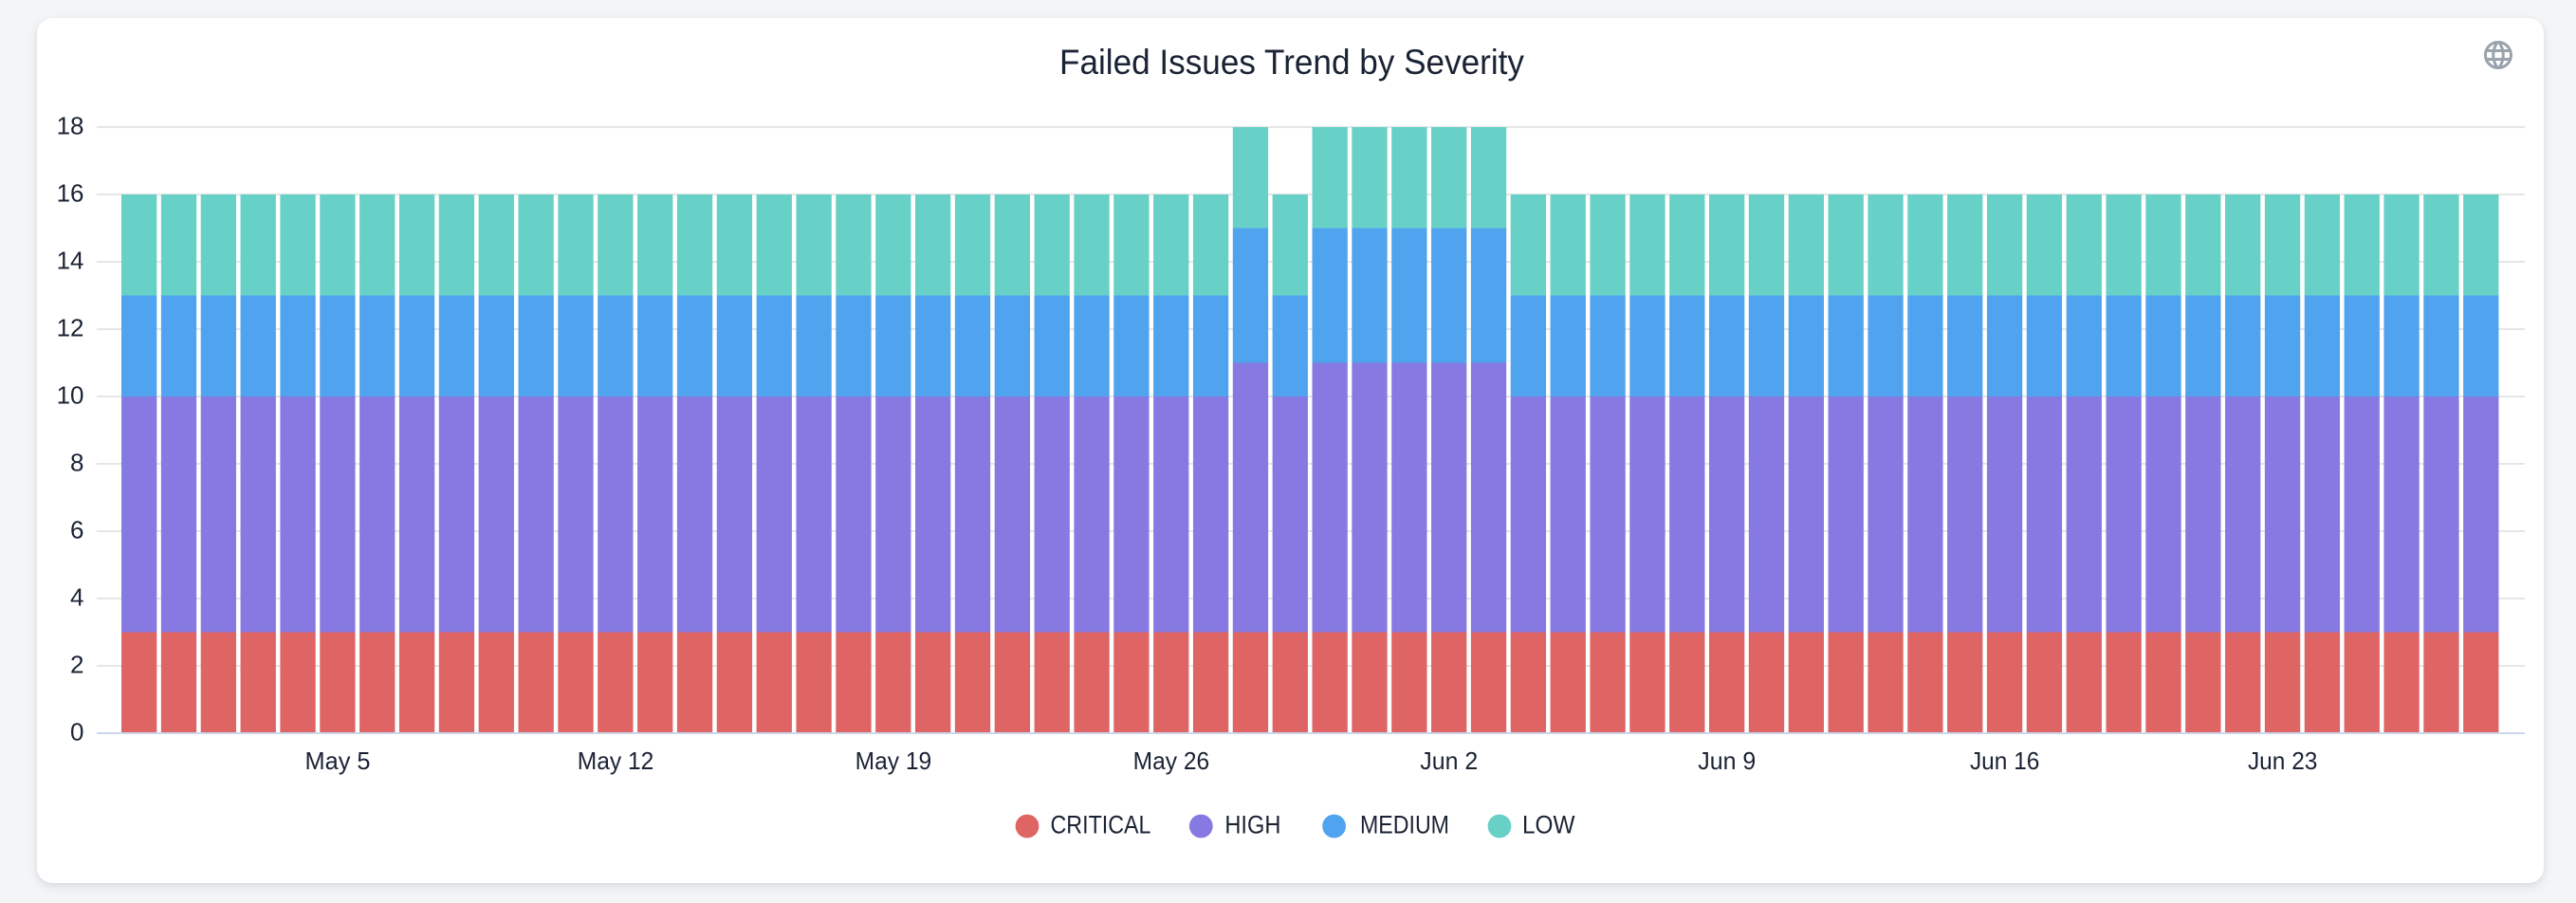 This screenshot has height=903, width=2576. What do you see at coordinates (1101, 824) in the screenshot?
I see `svg-text: CRITICAL` at bounding box center [1101, 824].